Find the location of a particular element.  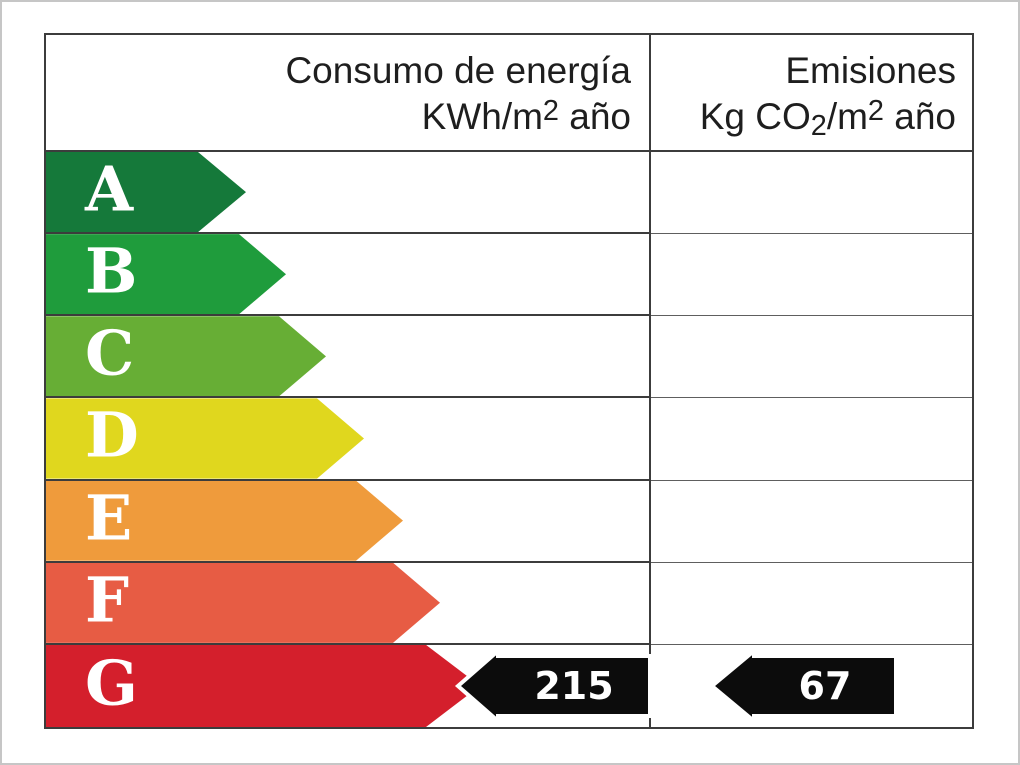

energy-unit-post: año is located at coordinates (594, 116).